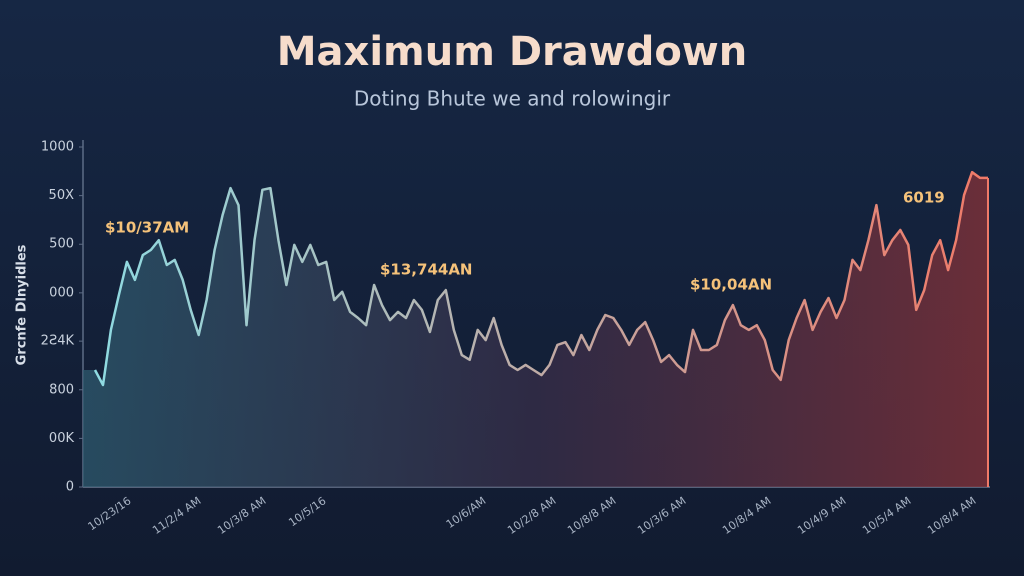 This screenshot has width=1024, height=576. I want to click on y-tick-label: 00K, so click(62, 438).